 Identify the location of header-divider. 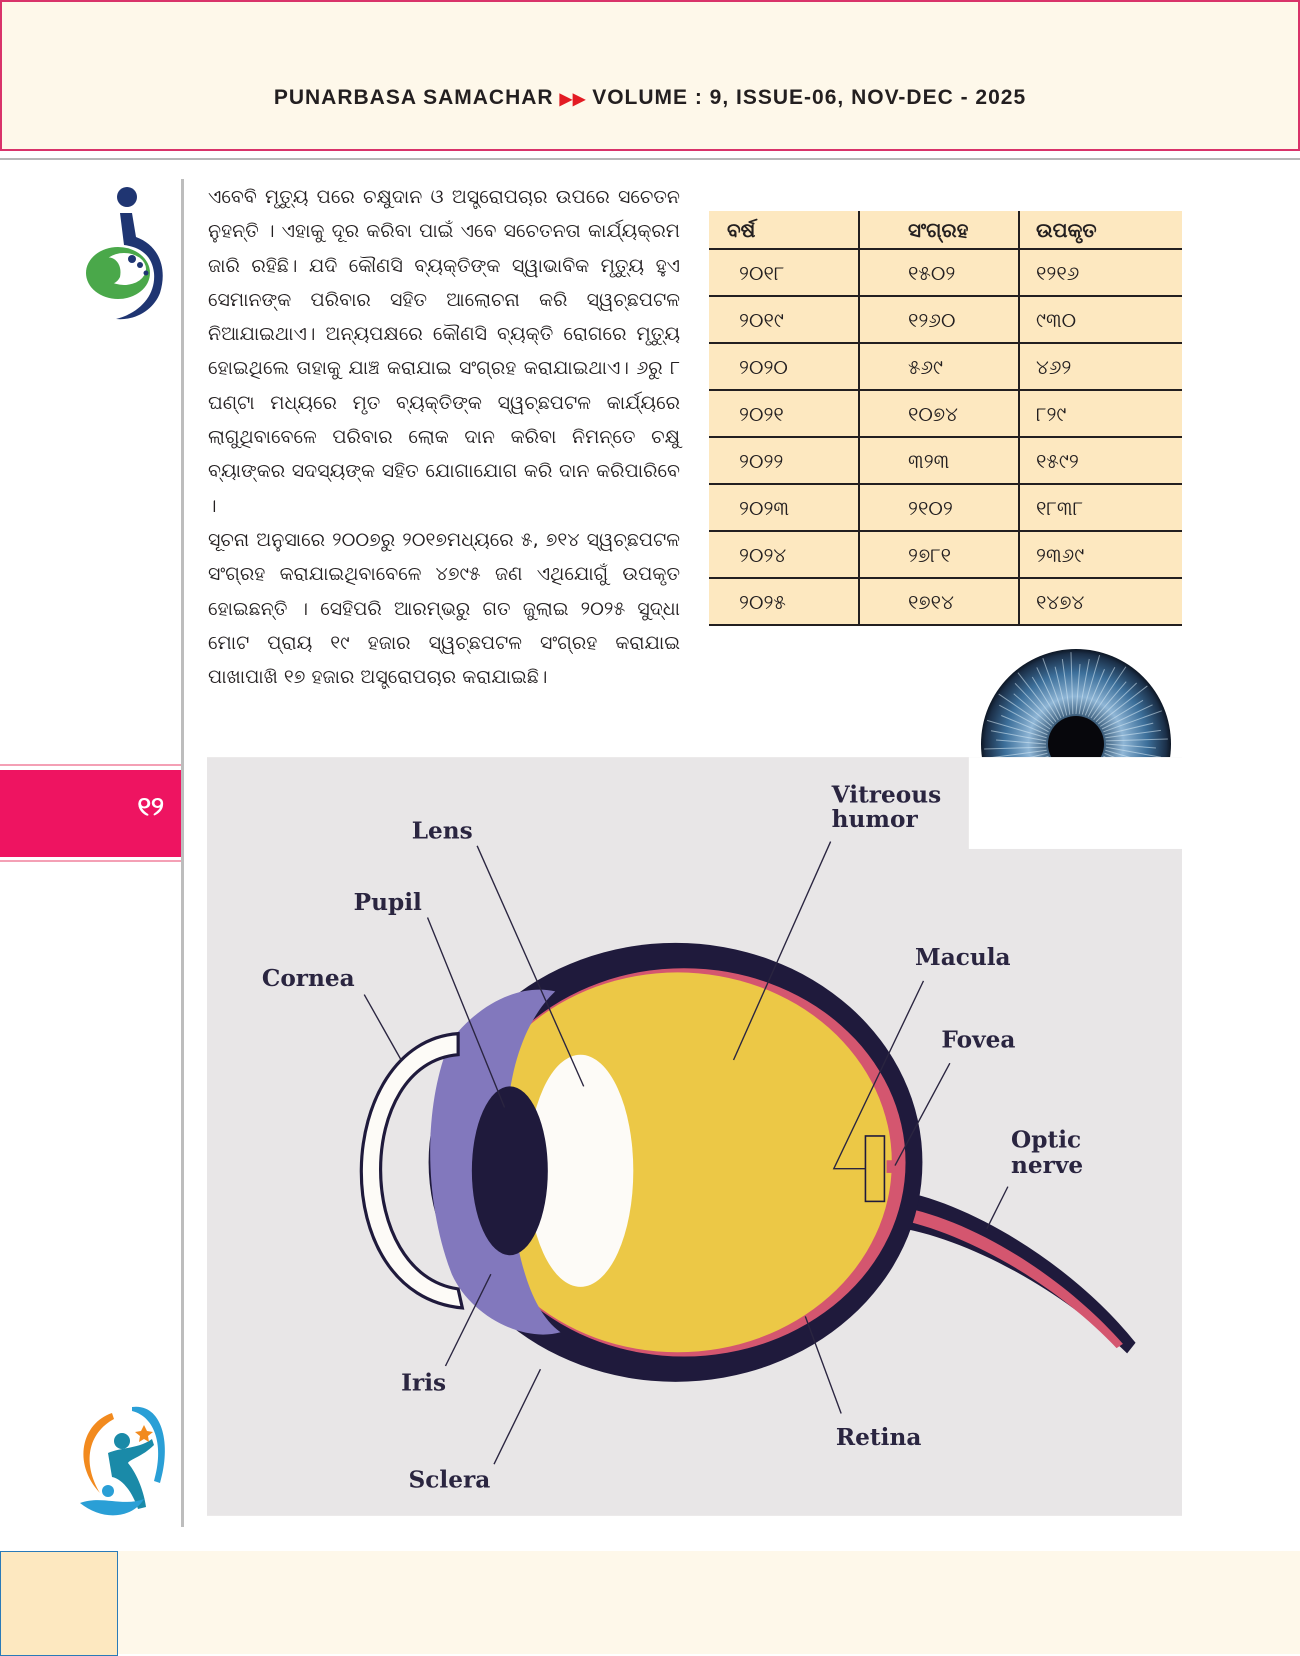
(650, 159).